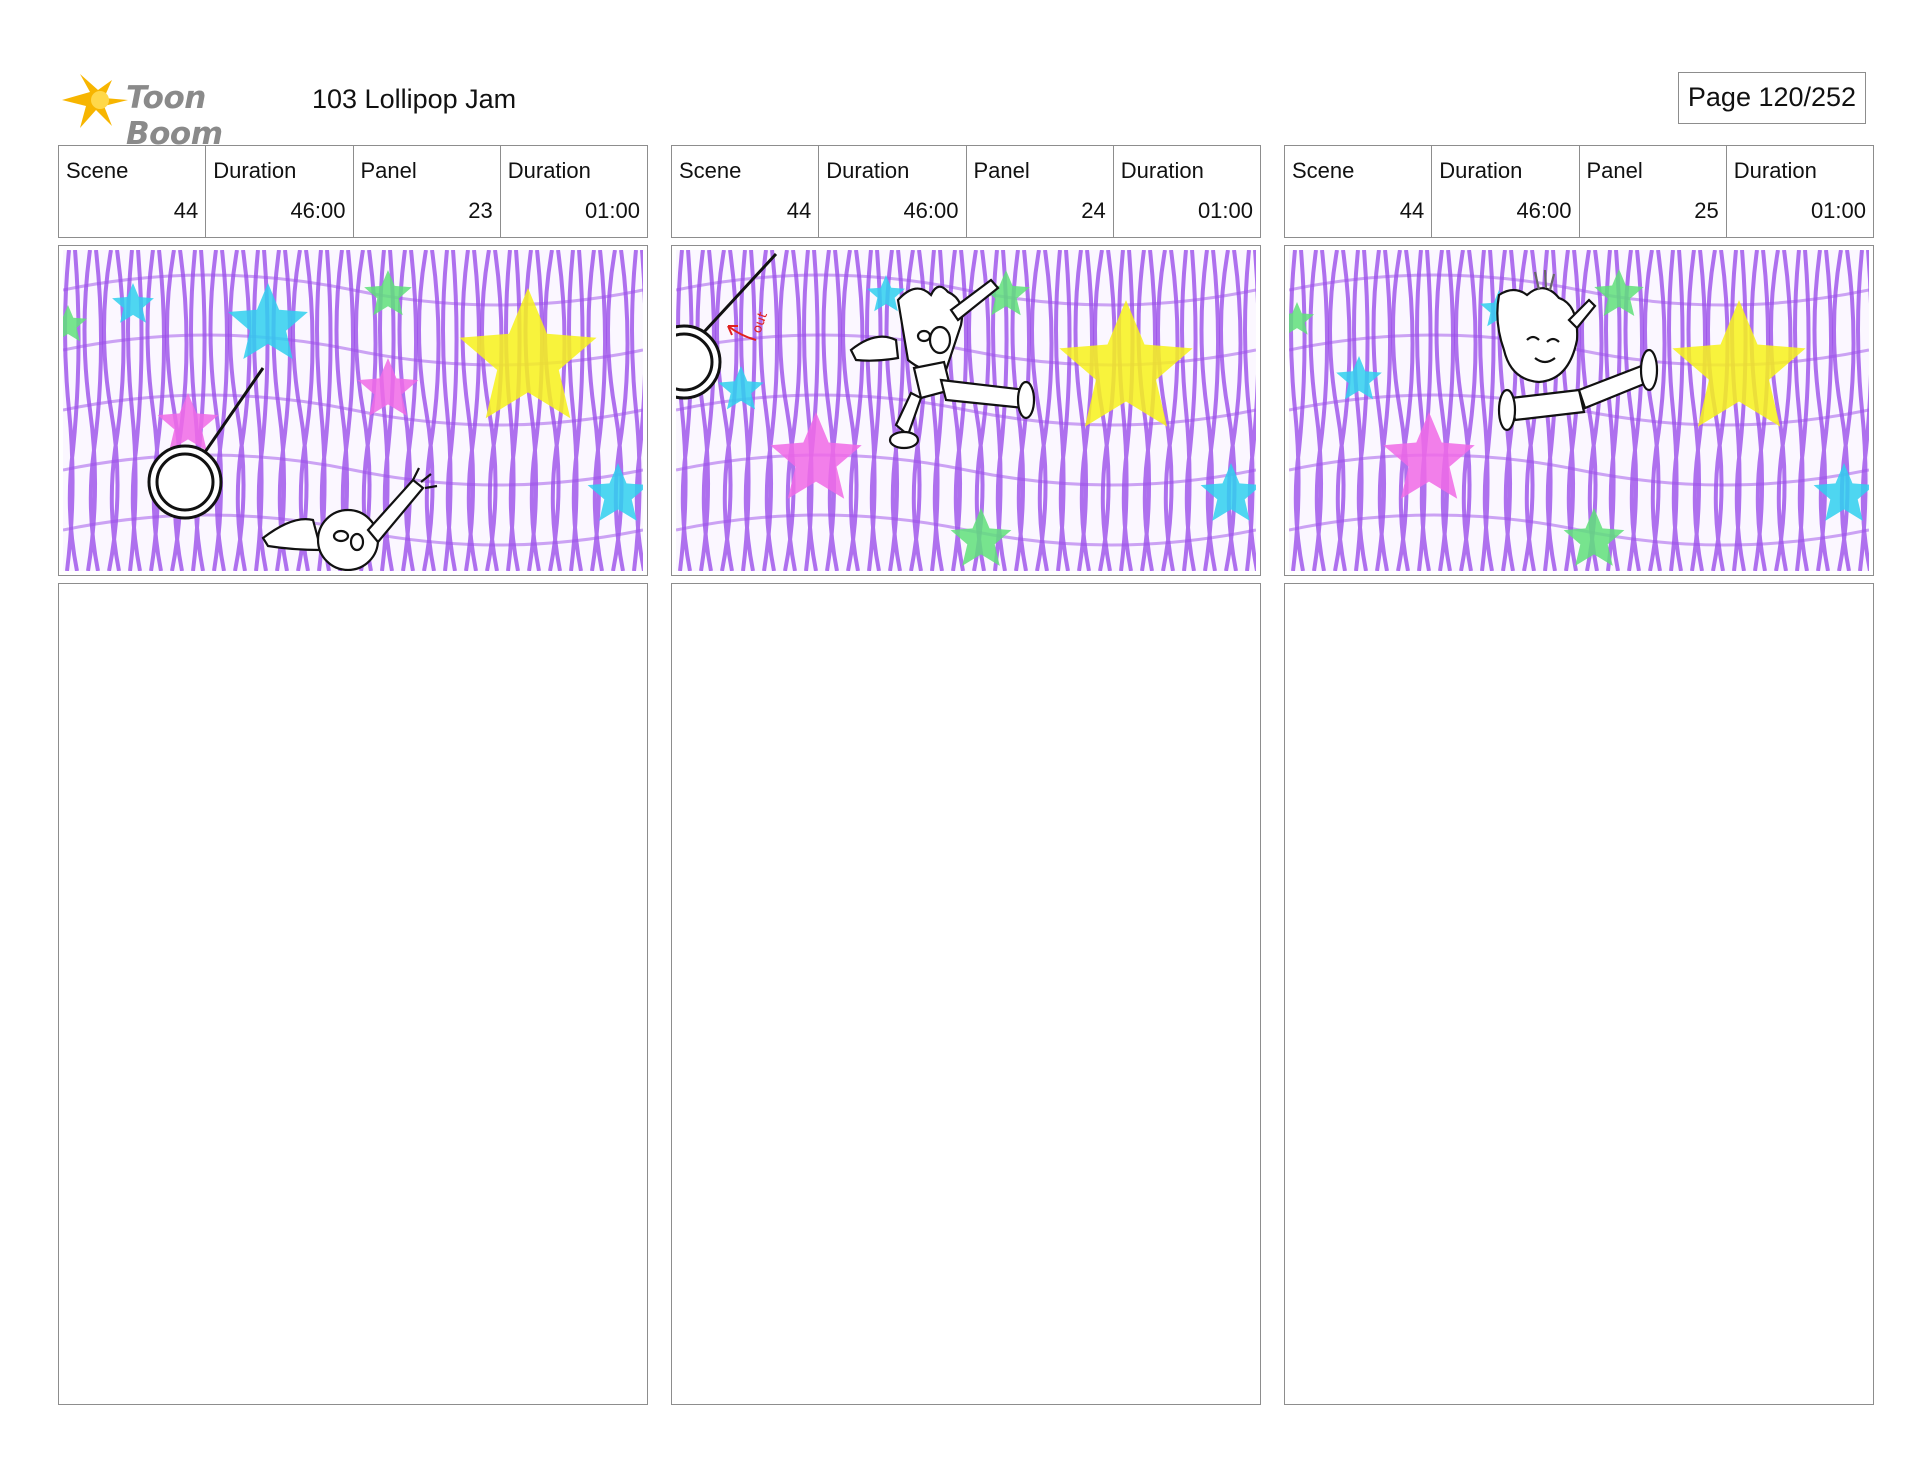 This screenshot has width=1920, height=1484. What do you see at coordinates (174, 116) in the screenshot?
I see `logo-text: Toon Boom` at bounding box center [174, 116].